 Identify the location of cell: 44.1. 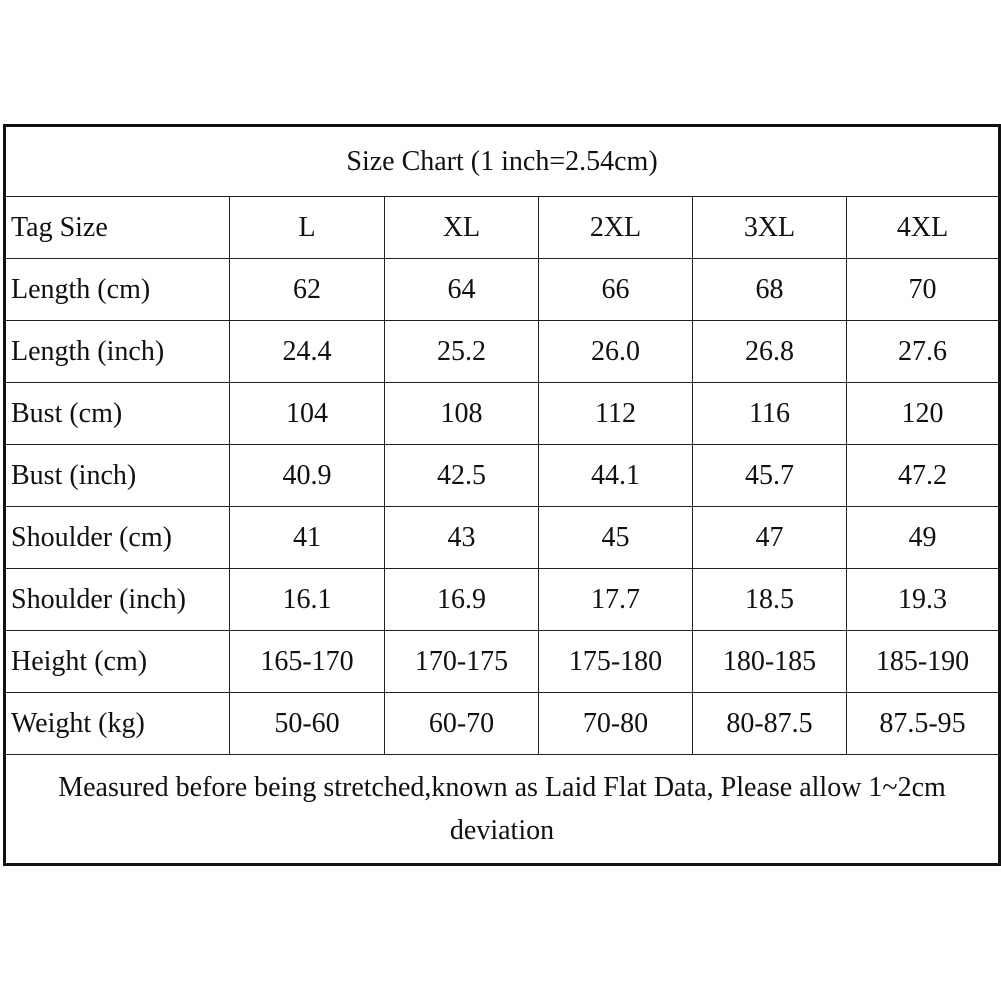
(615, 475).